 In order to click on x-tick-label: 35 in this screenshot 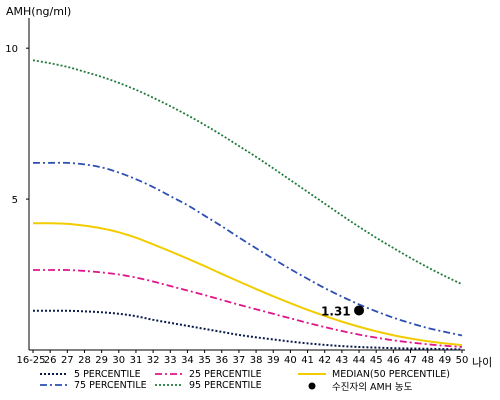, I will do `click(204, 360)`.